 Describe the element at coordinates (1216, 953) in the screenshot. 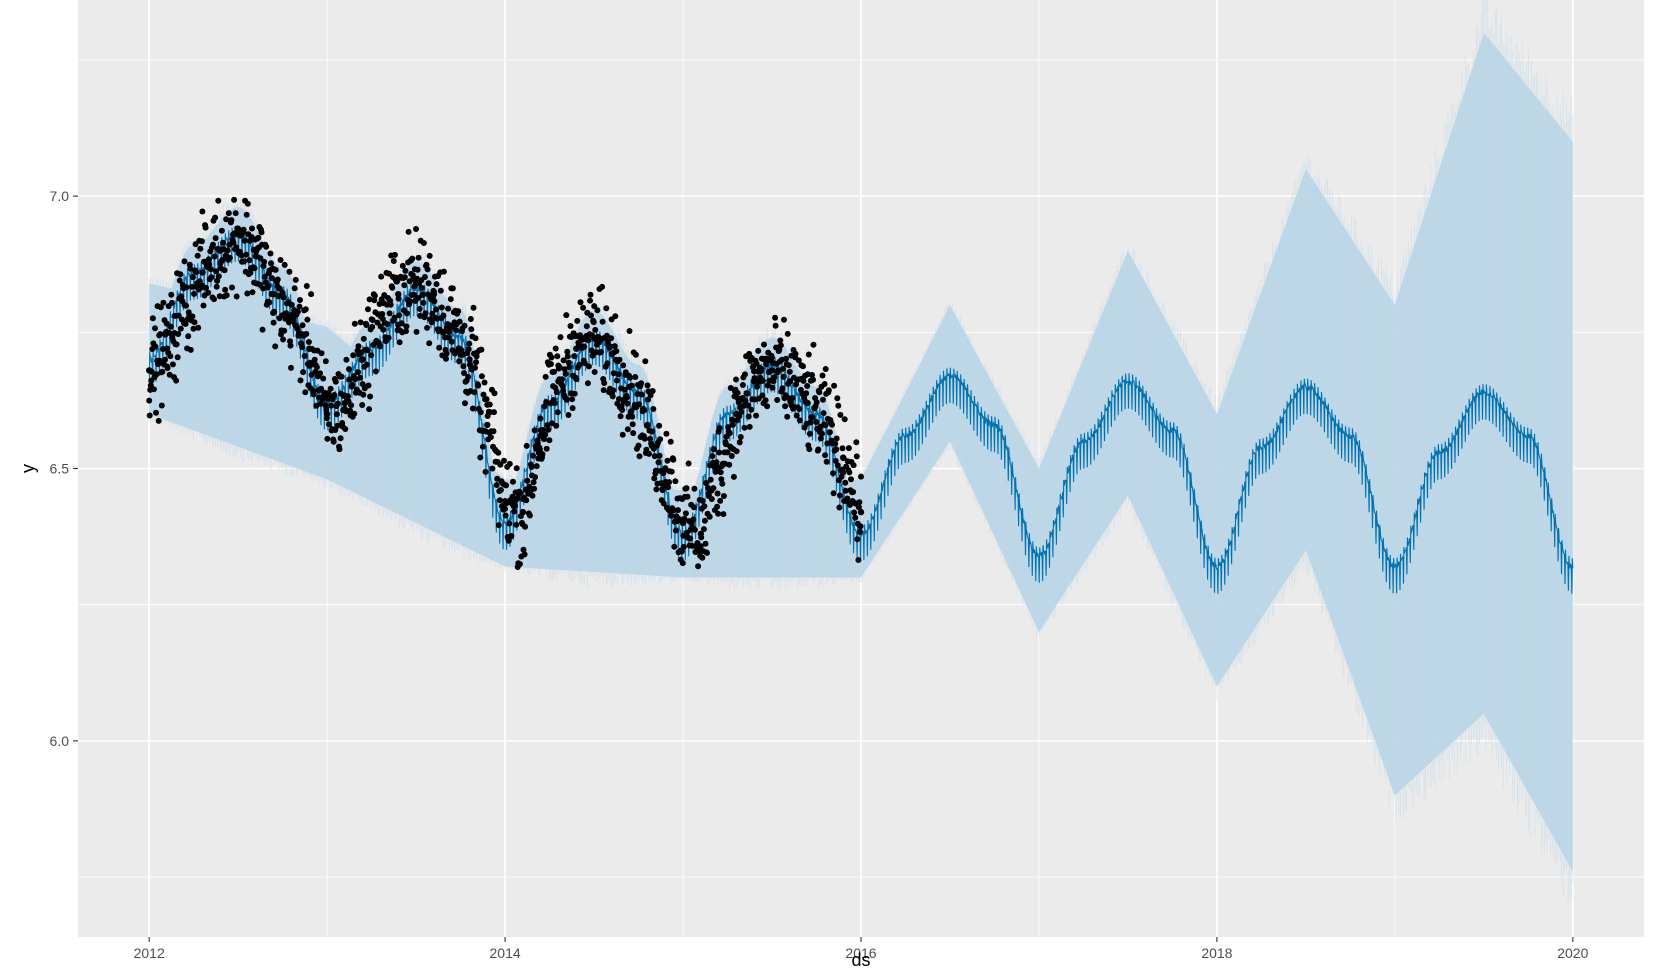

I see `x-tick-label: 2018` at that location.